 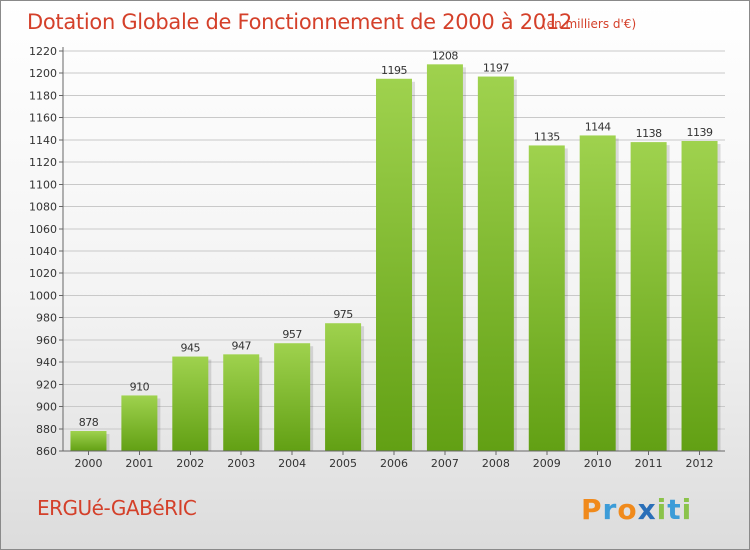 What do you see at coordinates (43, 51) in the screenshot?
I see `y-tick-label: 1220` at bounding box center [43, 51].